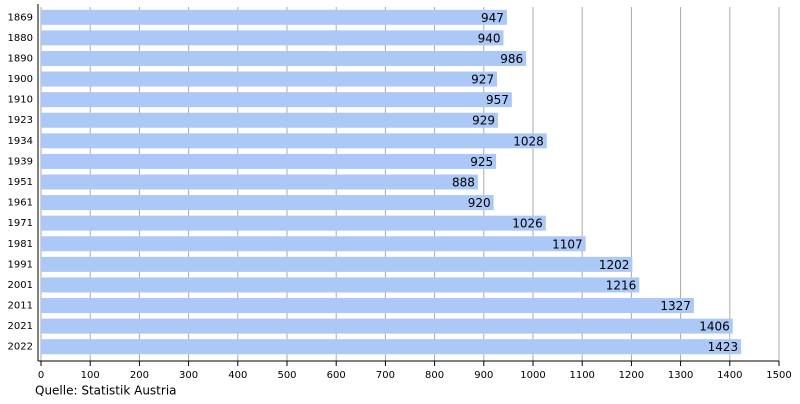 The image size is (800, 404). Describe the element at coordinates (90, 375) in the screenshot. I see `x-tick-label: 100` at that location.